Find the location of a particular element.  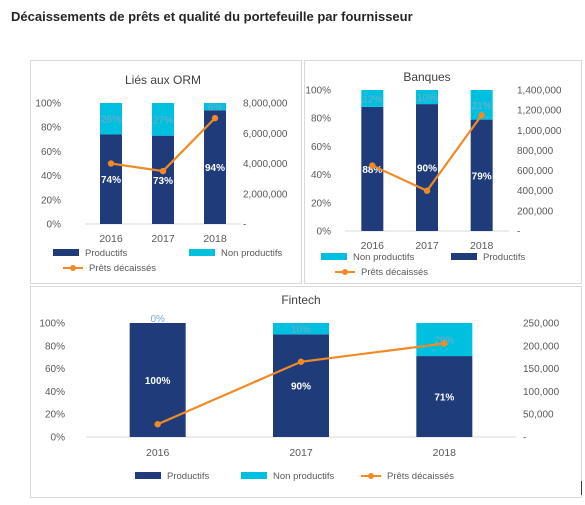

data-label-productifs: 73% is located at coordinates (163, 181).